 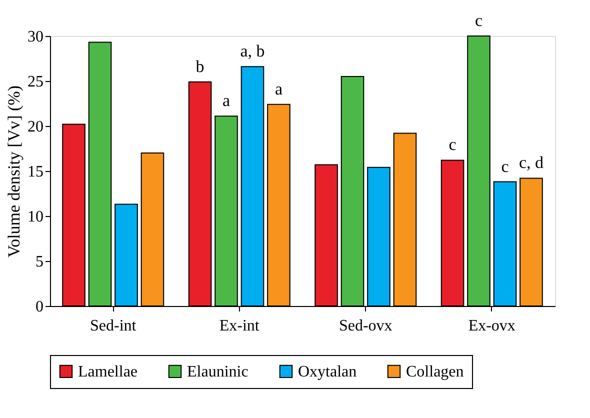 I want to click on y-tick-label: 10, so click(x=36, y=217).